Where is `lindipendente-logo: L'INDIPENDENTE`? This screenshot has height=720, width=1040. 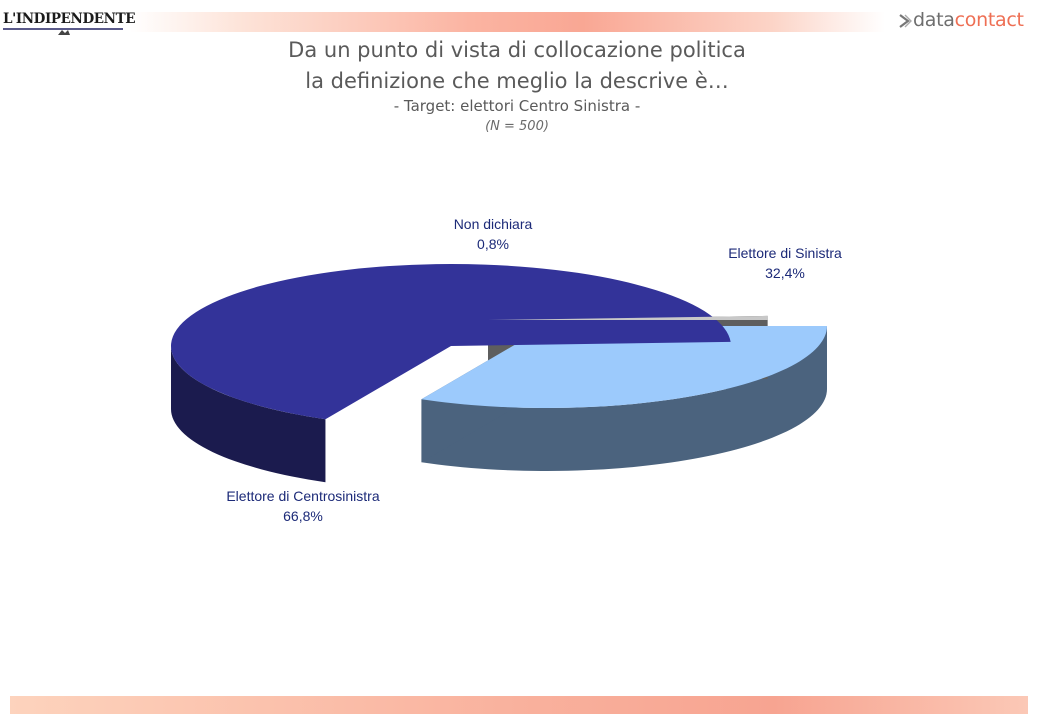 lindipendente-logo: L'INDIPENDENTE is located at coordinates (69, 24).